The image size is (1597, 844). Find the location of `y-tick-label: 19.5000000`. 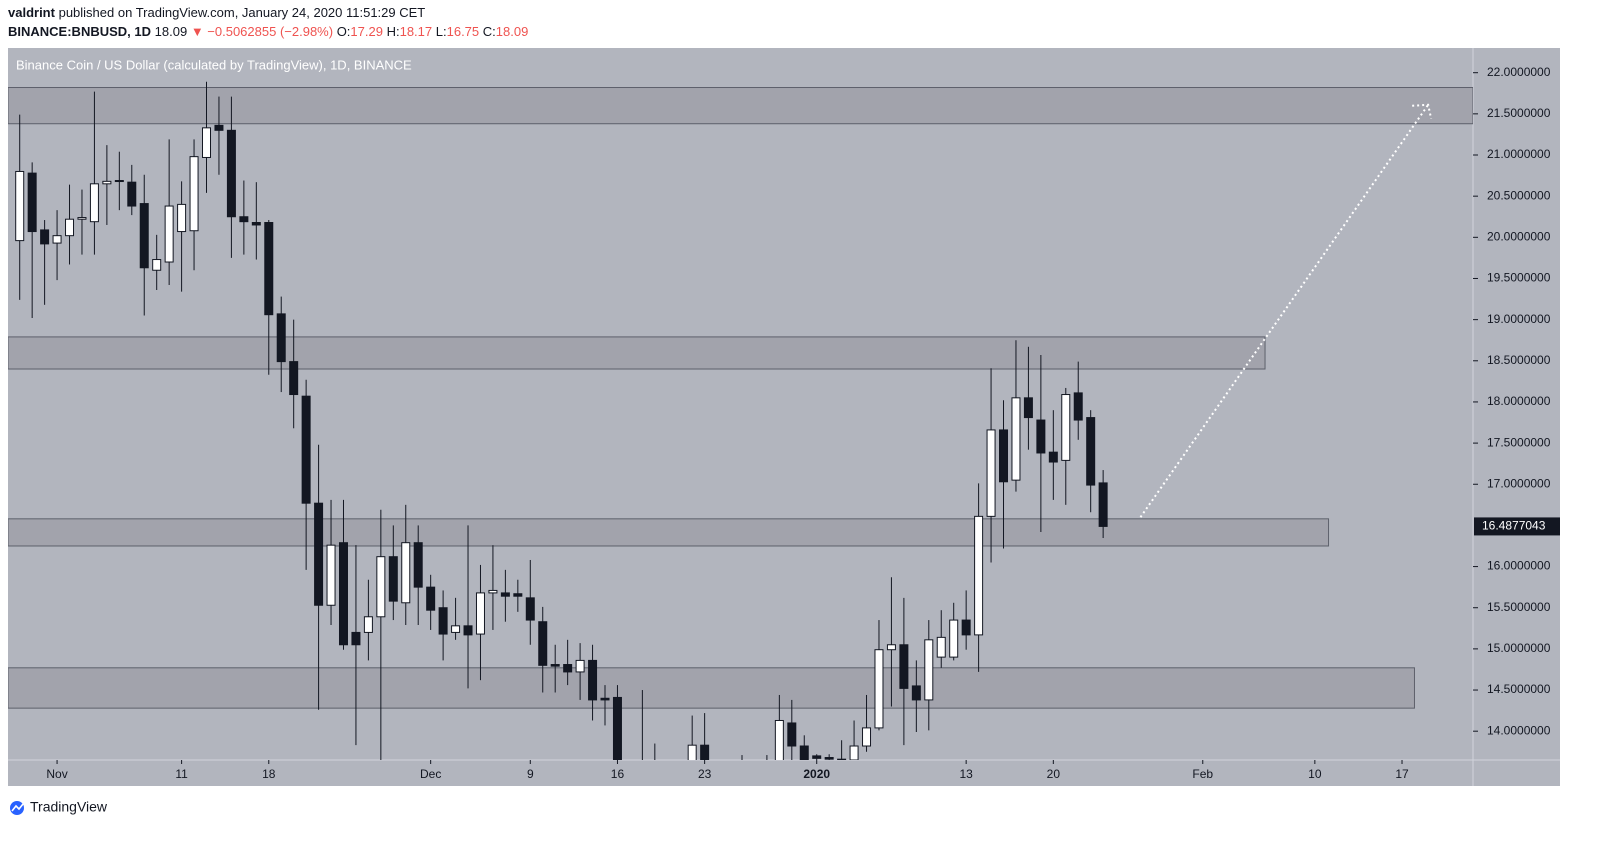

y-tick-label: 19.5000000 is located at coordinates (1519, 278).